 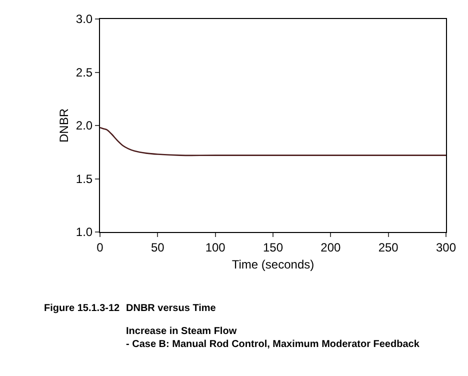 I want to click on y-tick-label: 3.0, so click(x=84, y=19).